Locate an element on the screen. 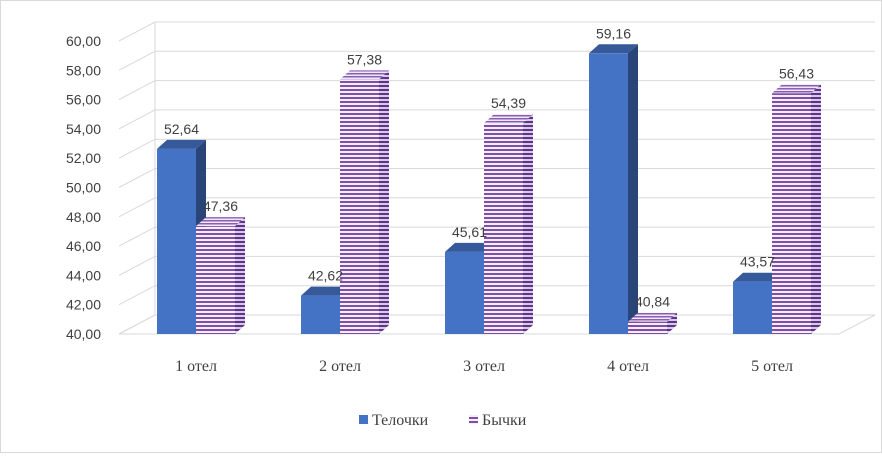  data-label: 54,39 is located at coordinates (508, 103).